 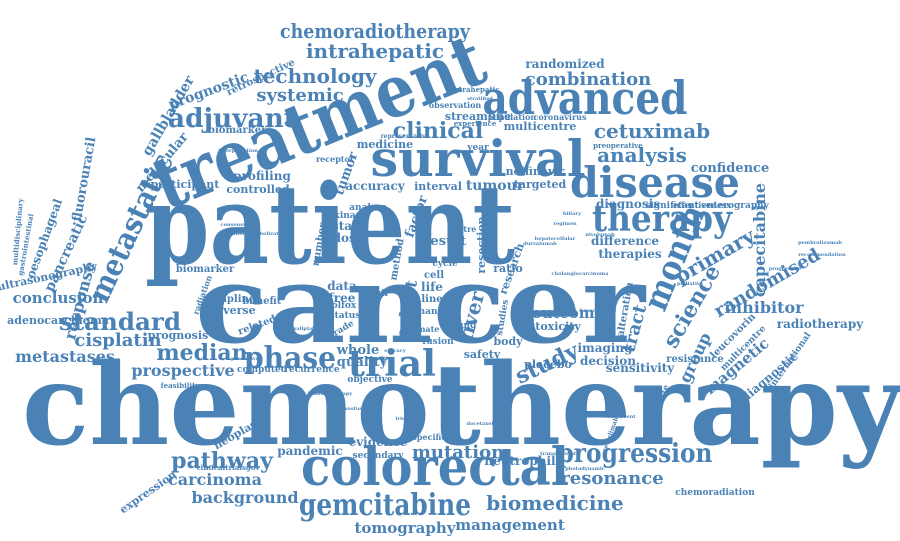 What do you see at coordinates (331, 394) in the screenshot?
I see `word-immunotherapy: immunotherapy` at bounding box center [331, 394].